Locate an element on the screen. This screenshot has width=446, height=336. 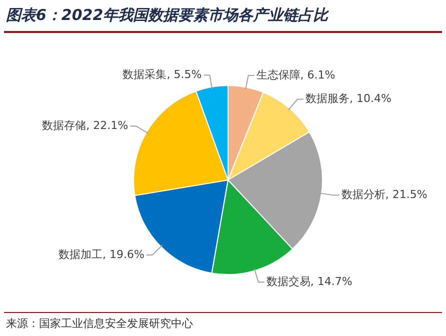
slice-label: 数据交易, 14.7% is located at coordinates (309, 281).